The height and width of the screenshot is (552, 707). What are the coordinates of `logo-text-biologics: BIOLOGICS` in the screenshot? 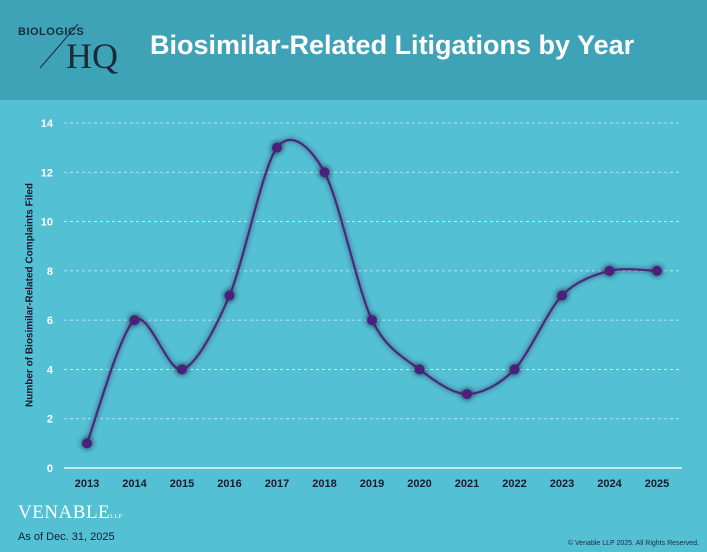 It's located at (51, 32).